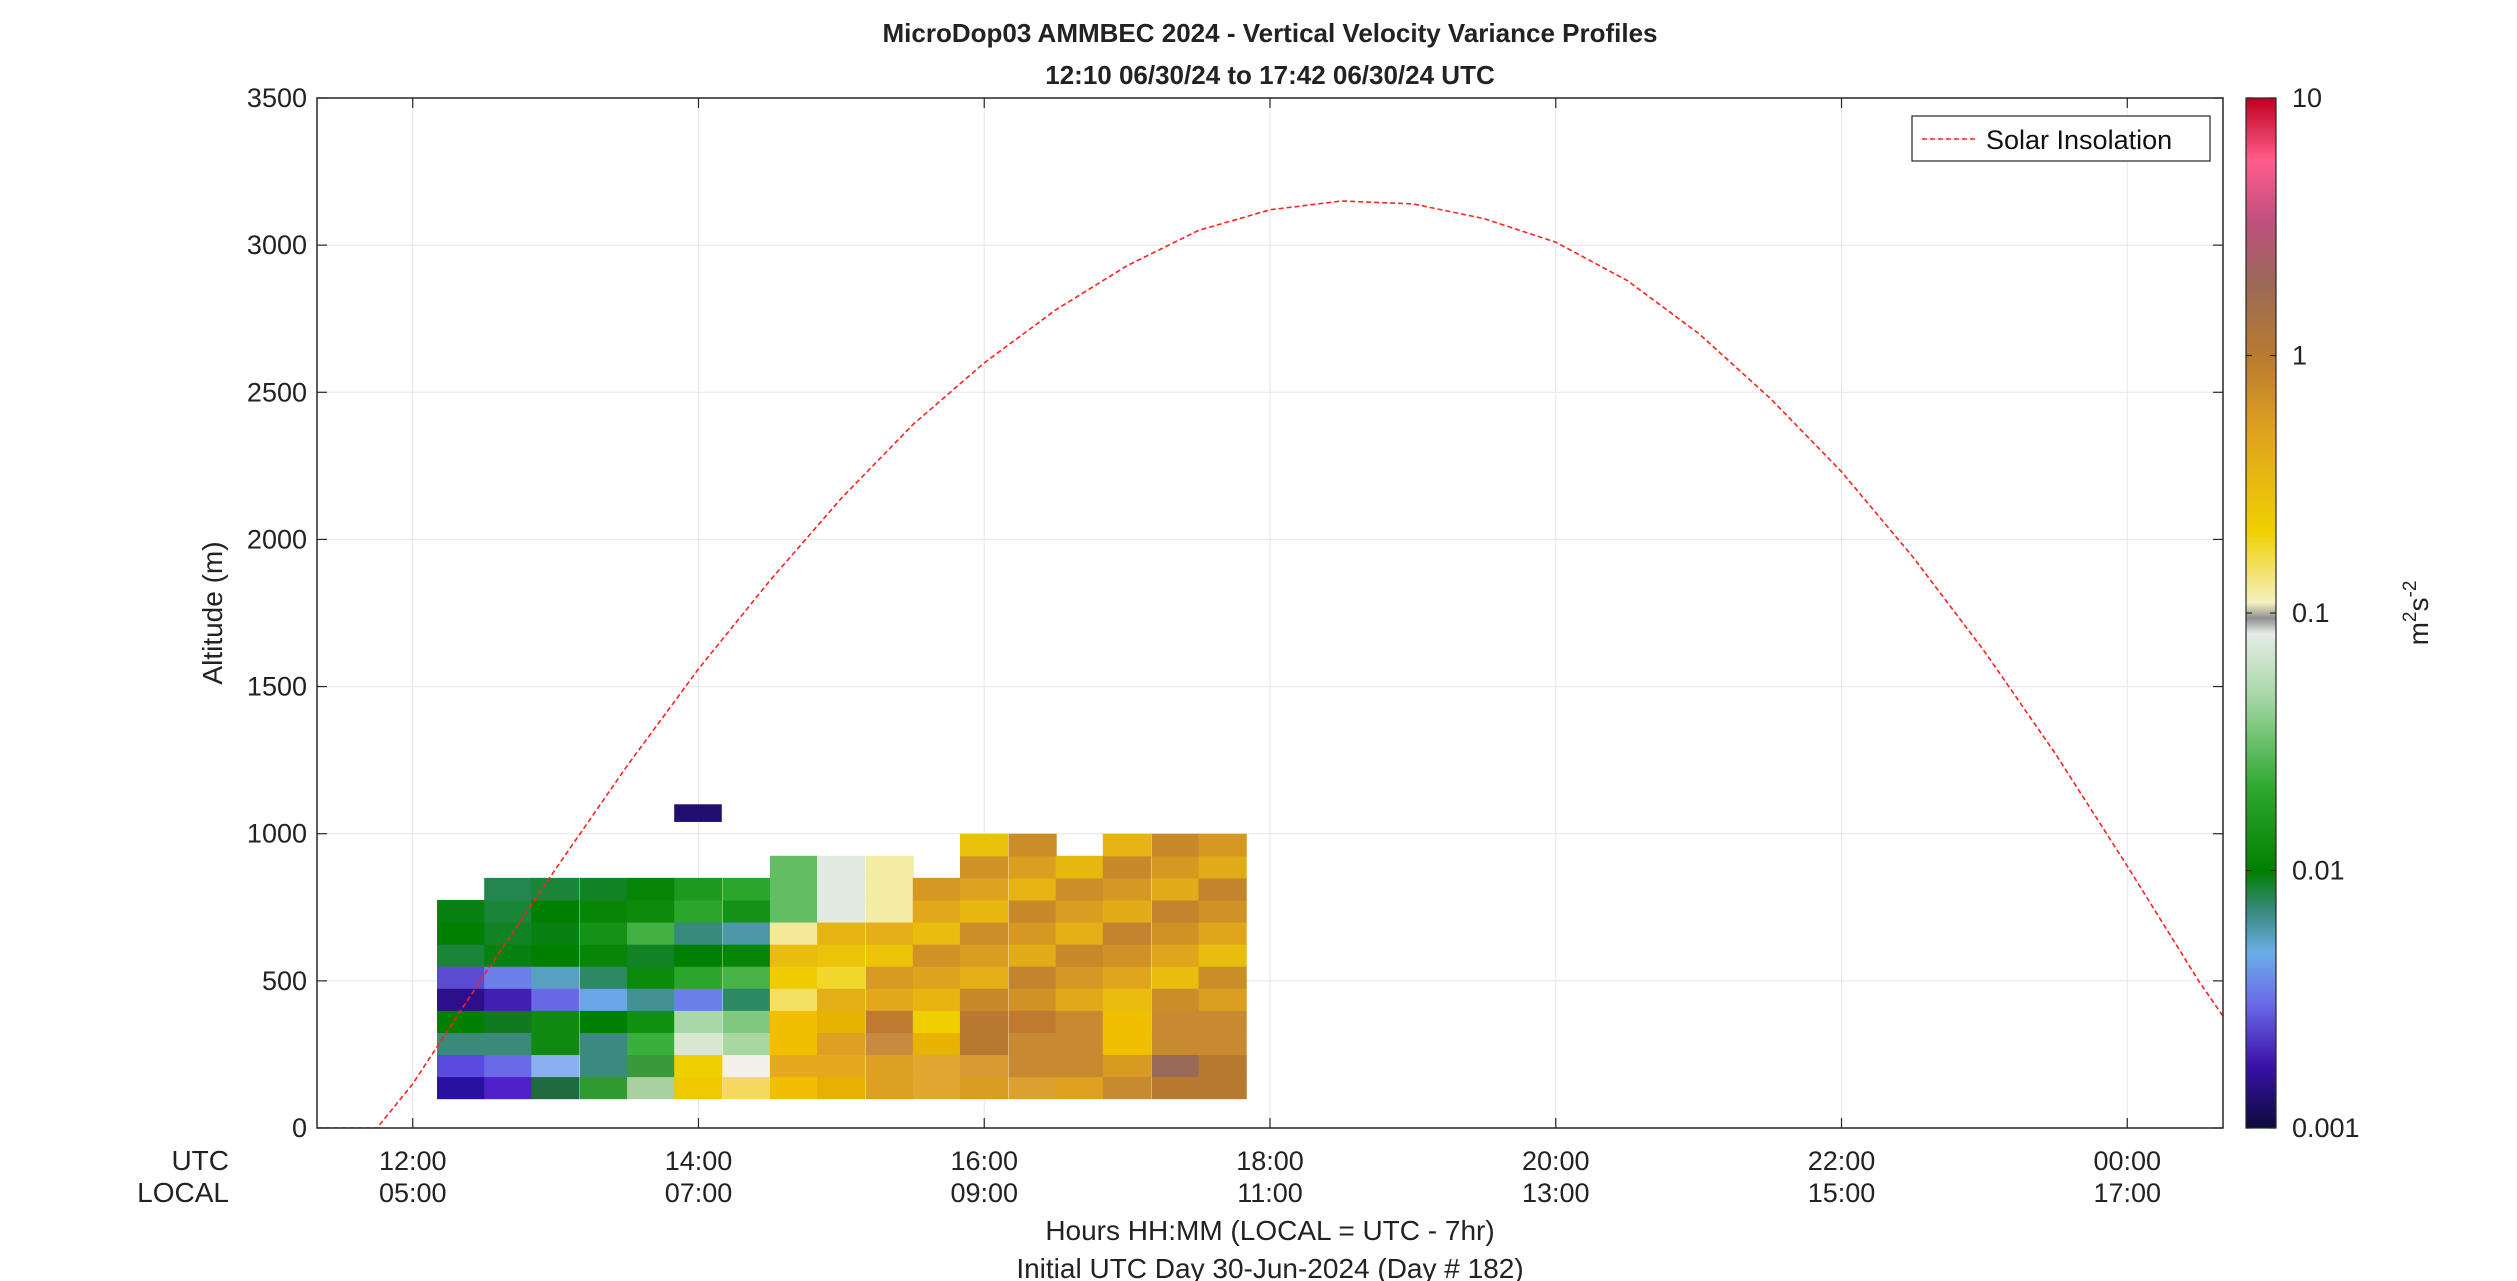 The height and width of the screenshot is (1281, 2517). I want to click on colorbar-tick-label: 0.001, so click(2326, 1128).